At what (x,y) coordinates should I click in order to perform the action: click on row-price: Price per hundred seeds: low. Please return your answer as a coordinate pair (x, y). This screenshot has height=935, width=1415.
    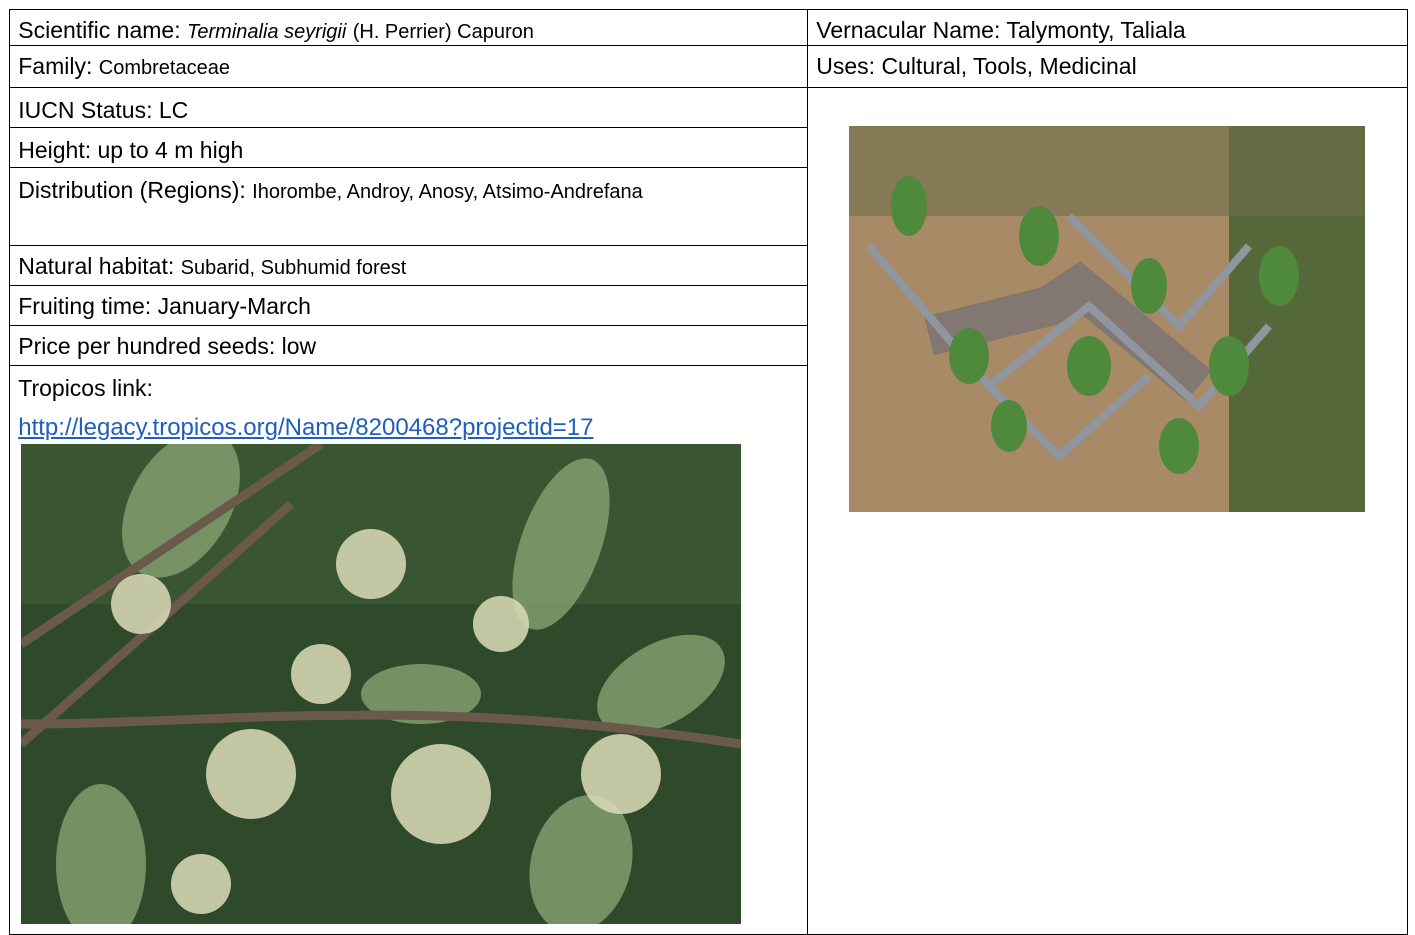
    Looking at the image, I should click on (409, 346).